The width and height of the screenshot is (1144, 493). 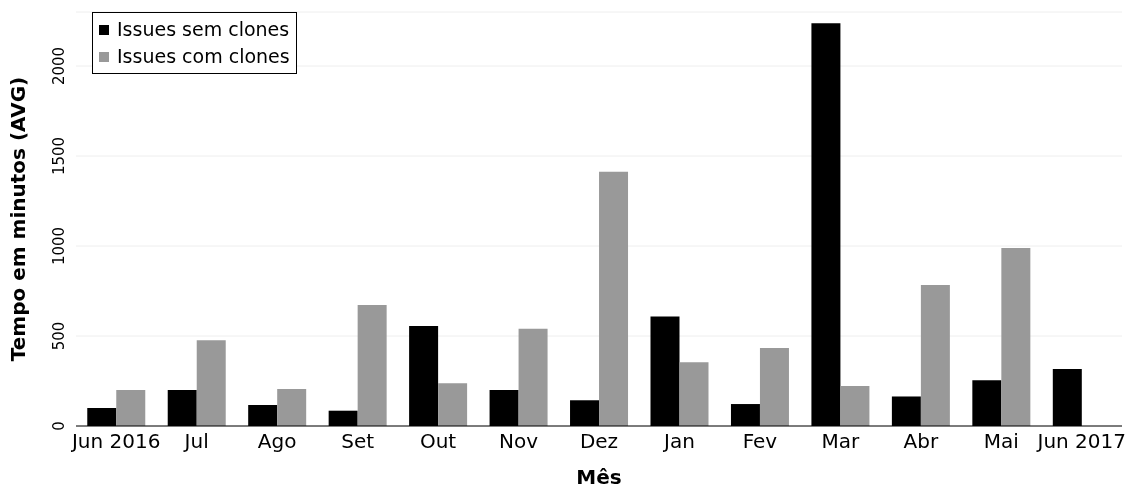 What do you see at coordinates (59, 336) in the screenshot?
I see `y-tick-label: 500` at bounding box center [59, 336].